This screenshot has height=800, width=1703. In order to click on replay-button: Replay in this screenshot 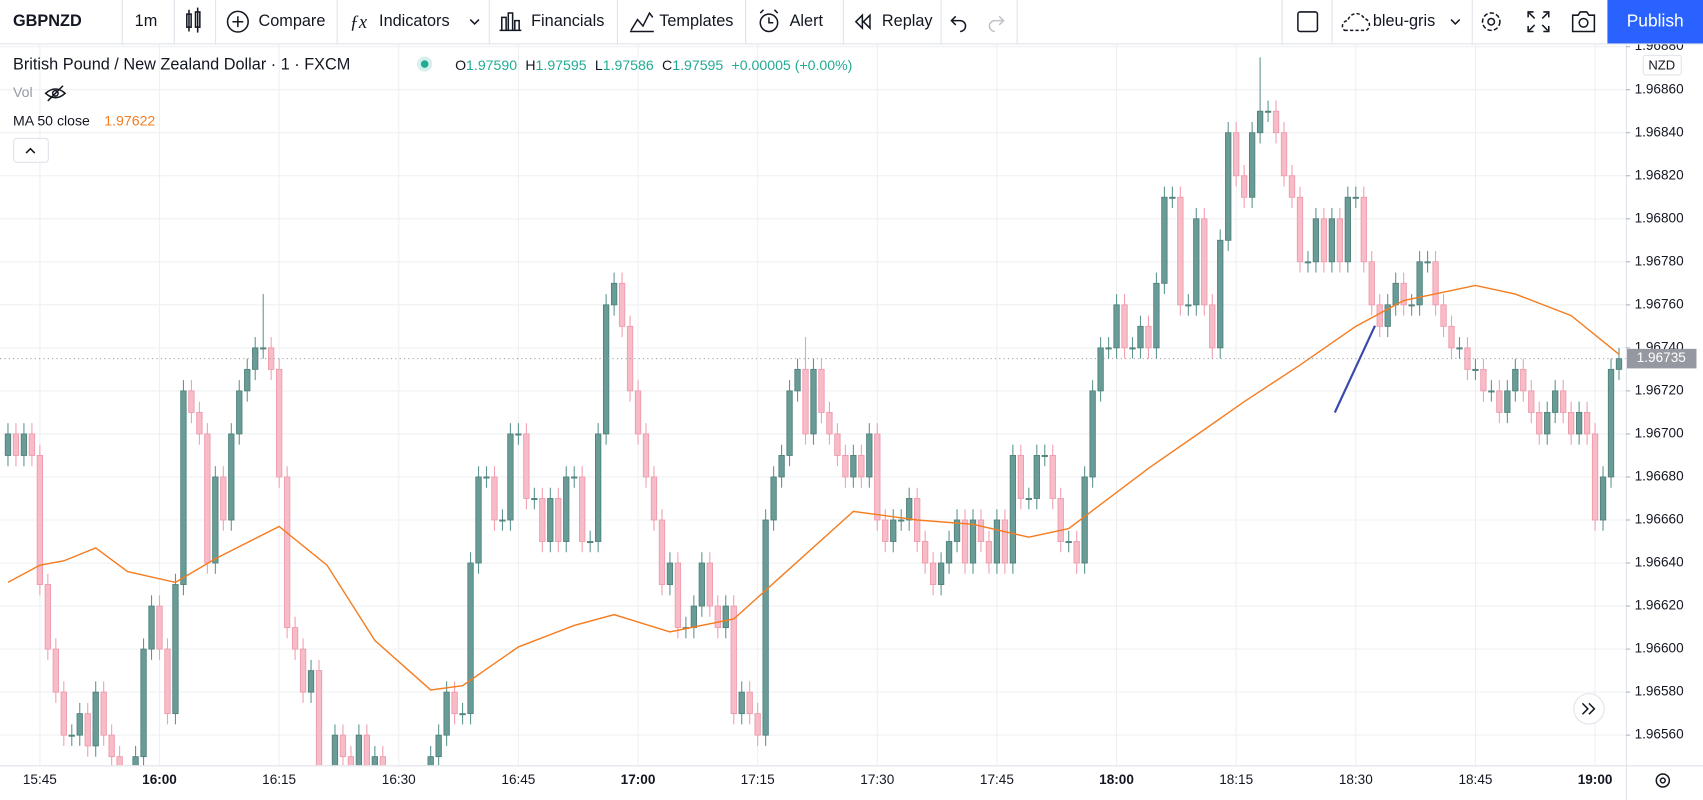, I will do `click(908, 21)`.